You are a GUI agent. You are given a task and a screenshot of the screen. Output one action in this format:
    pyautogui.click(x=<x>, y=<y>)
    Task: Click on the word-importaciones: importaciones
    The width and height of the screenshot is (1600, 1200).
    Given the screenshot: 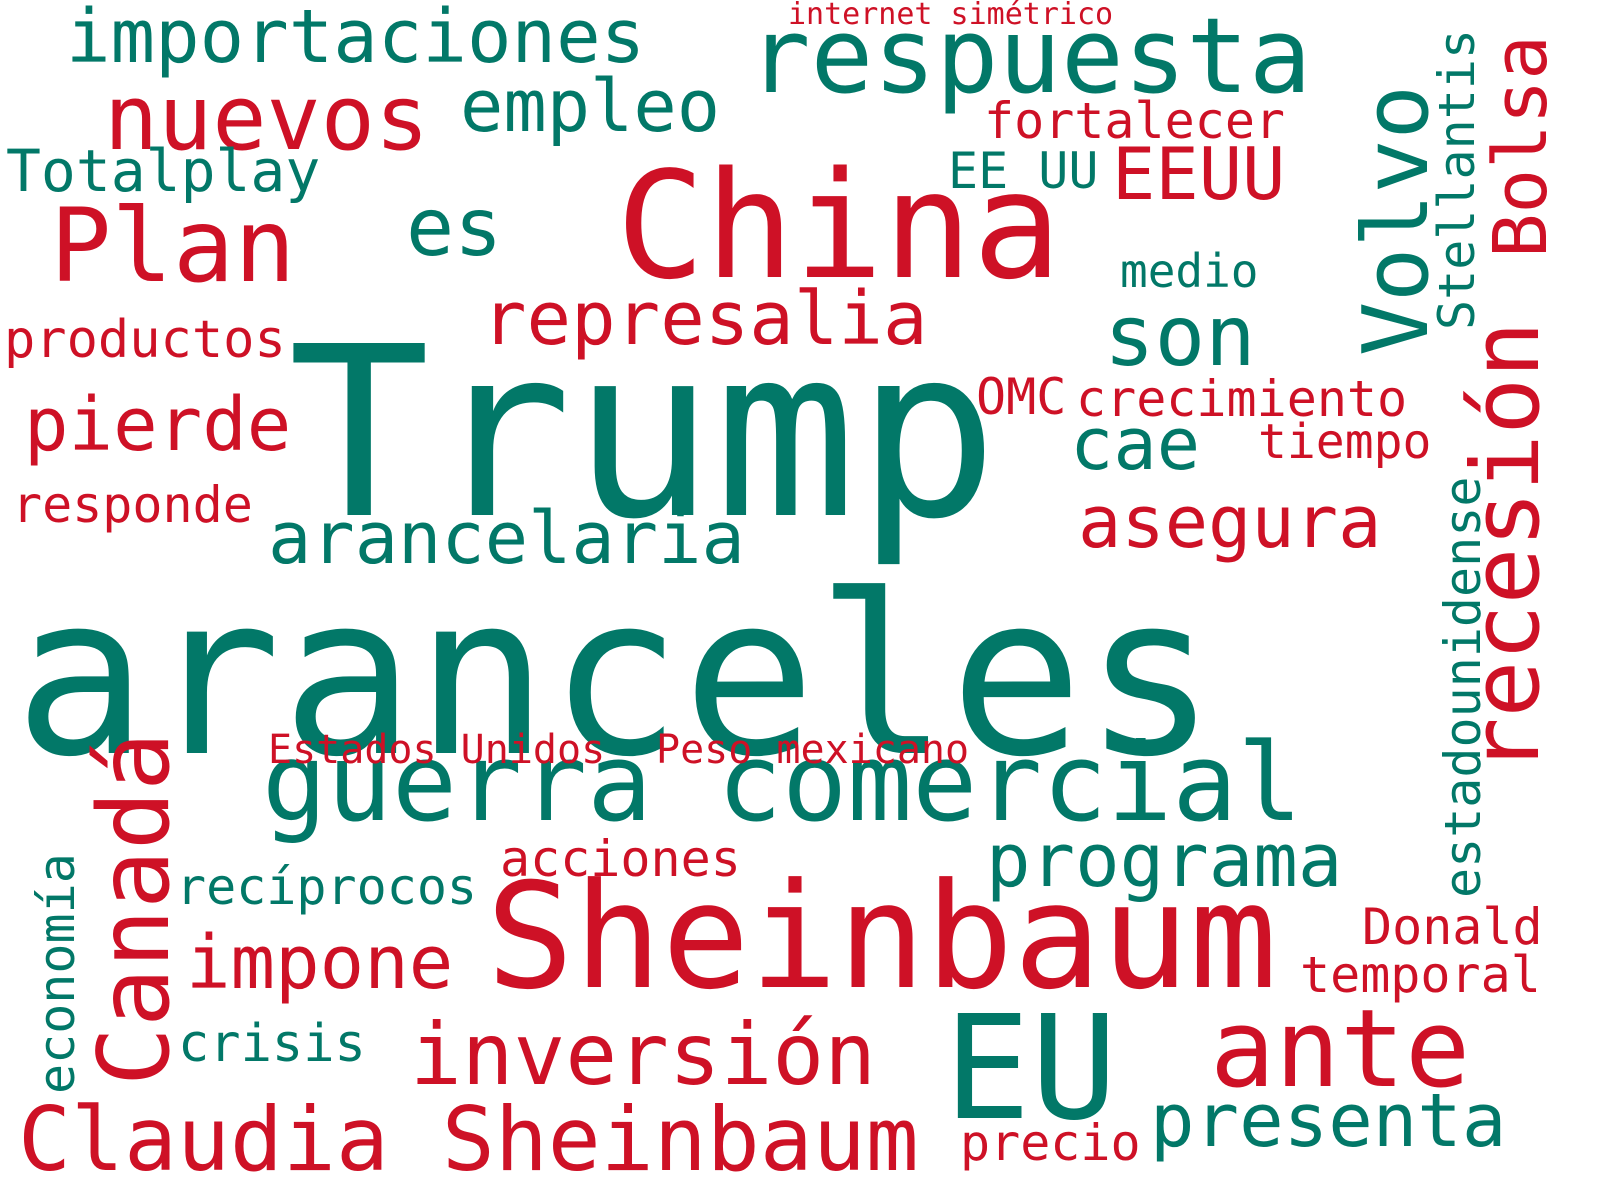 What is the action you would take?
    pyautogui.click(x=356, y=40)
    